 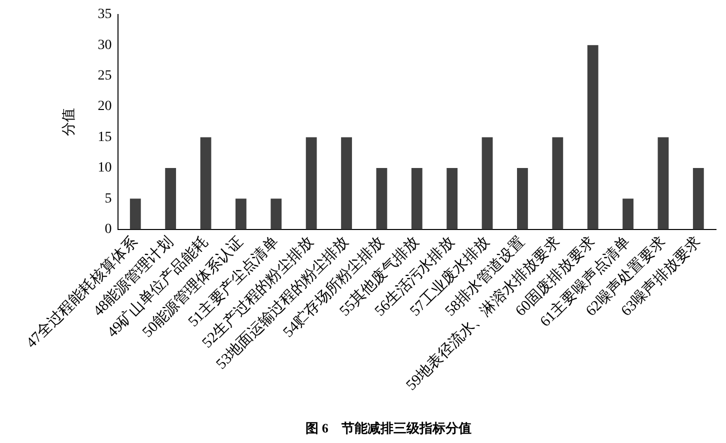 What do you see at coordinates (105, 76) in the screenshot?
I see `y-tick-label: 25` at bounding box center [105, 76].